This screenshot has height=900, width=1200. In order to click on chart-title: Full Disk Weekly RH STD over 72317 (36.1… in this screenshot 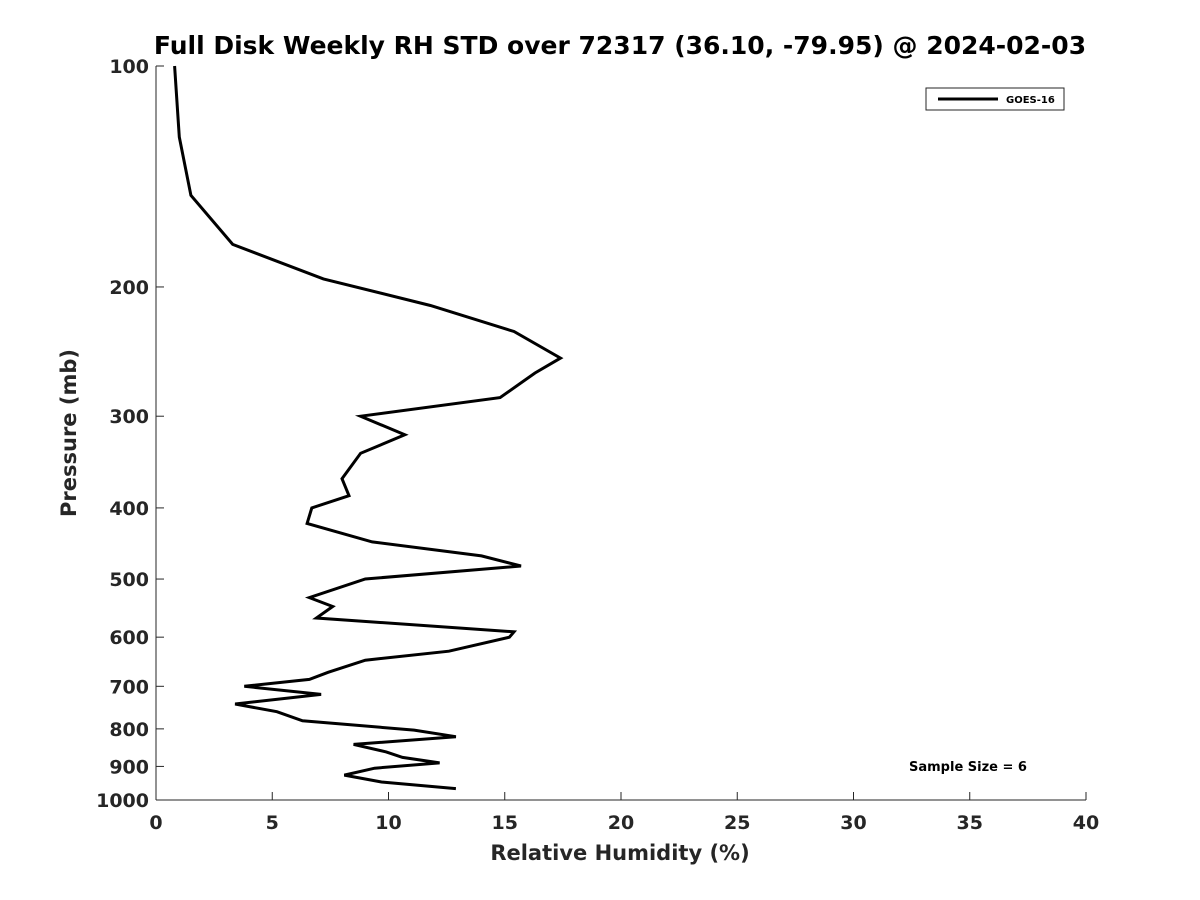, I will do `click(620, 45)`.